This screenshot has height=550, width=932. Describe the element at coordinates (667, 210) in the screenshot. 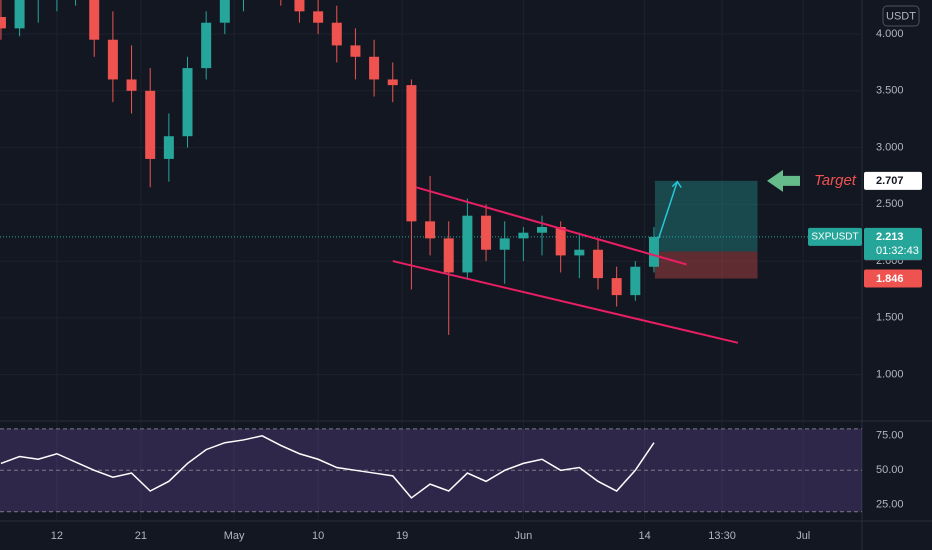

I see `projection-arrow` at that location.